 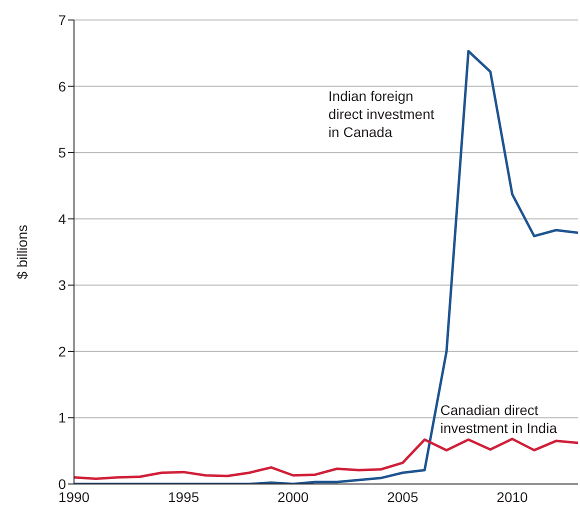 What do you see at coordinates (22, 252) in the screenshot?
I see `y-axis-title: $ billions` at bounding box center [22, 252].